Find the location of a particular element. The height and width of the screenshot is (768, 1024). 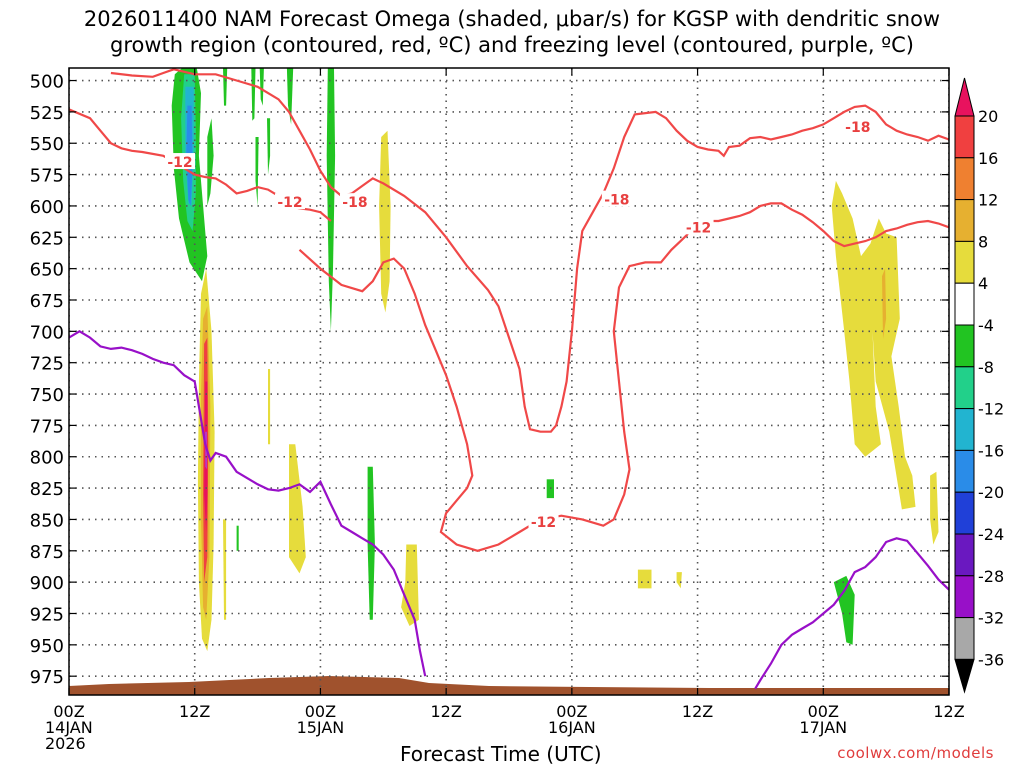

y-tick-label-850: 850 is located at coordinates (47, 520).